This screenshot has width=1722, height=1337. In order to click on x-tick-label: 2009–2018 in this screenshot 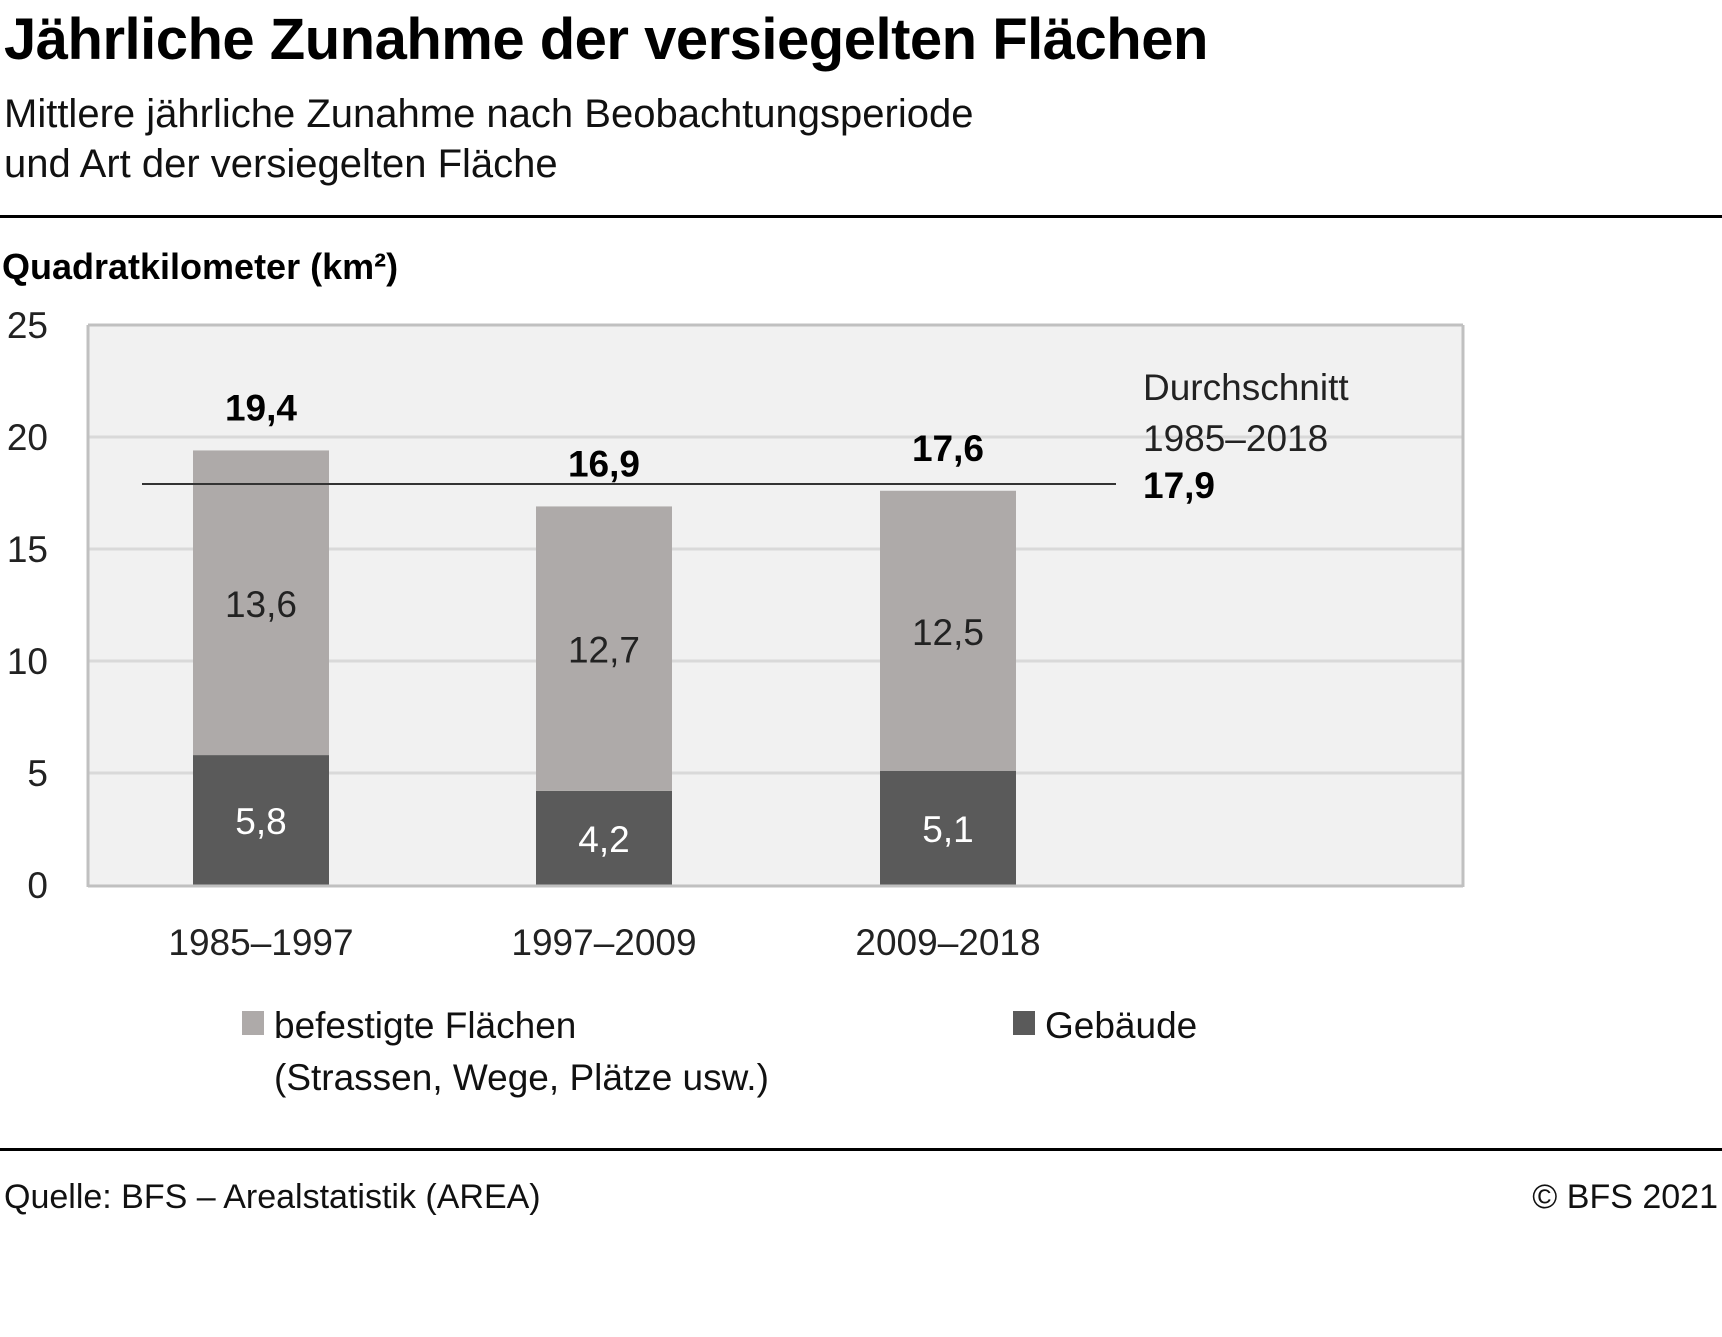, I will do `click(947, 942)`.